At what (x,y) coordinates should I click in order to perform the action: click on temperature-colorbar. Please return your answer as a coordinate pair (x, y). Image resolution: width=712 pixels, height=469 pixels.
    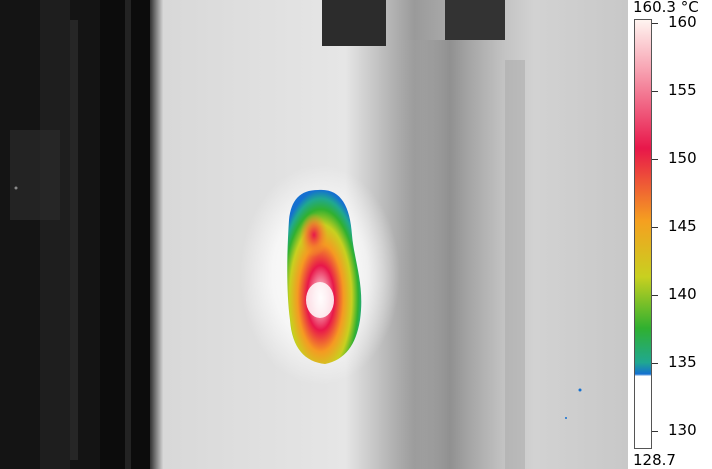
    Looking at the image, I should click on (643, 234).